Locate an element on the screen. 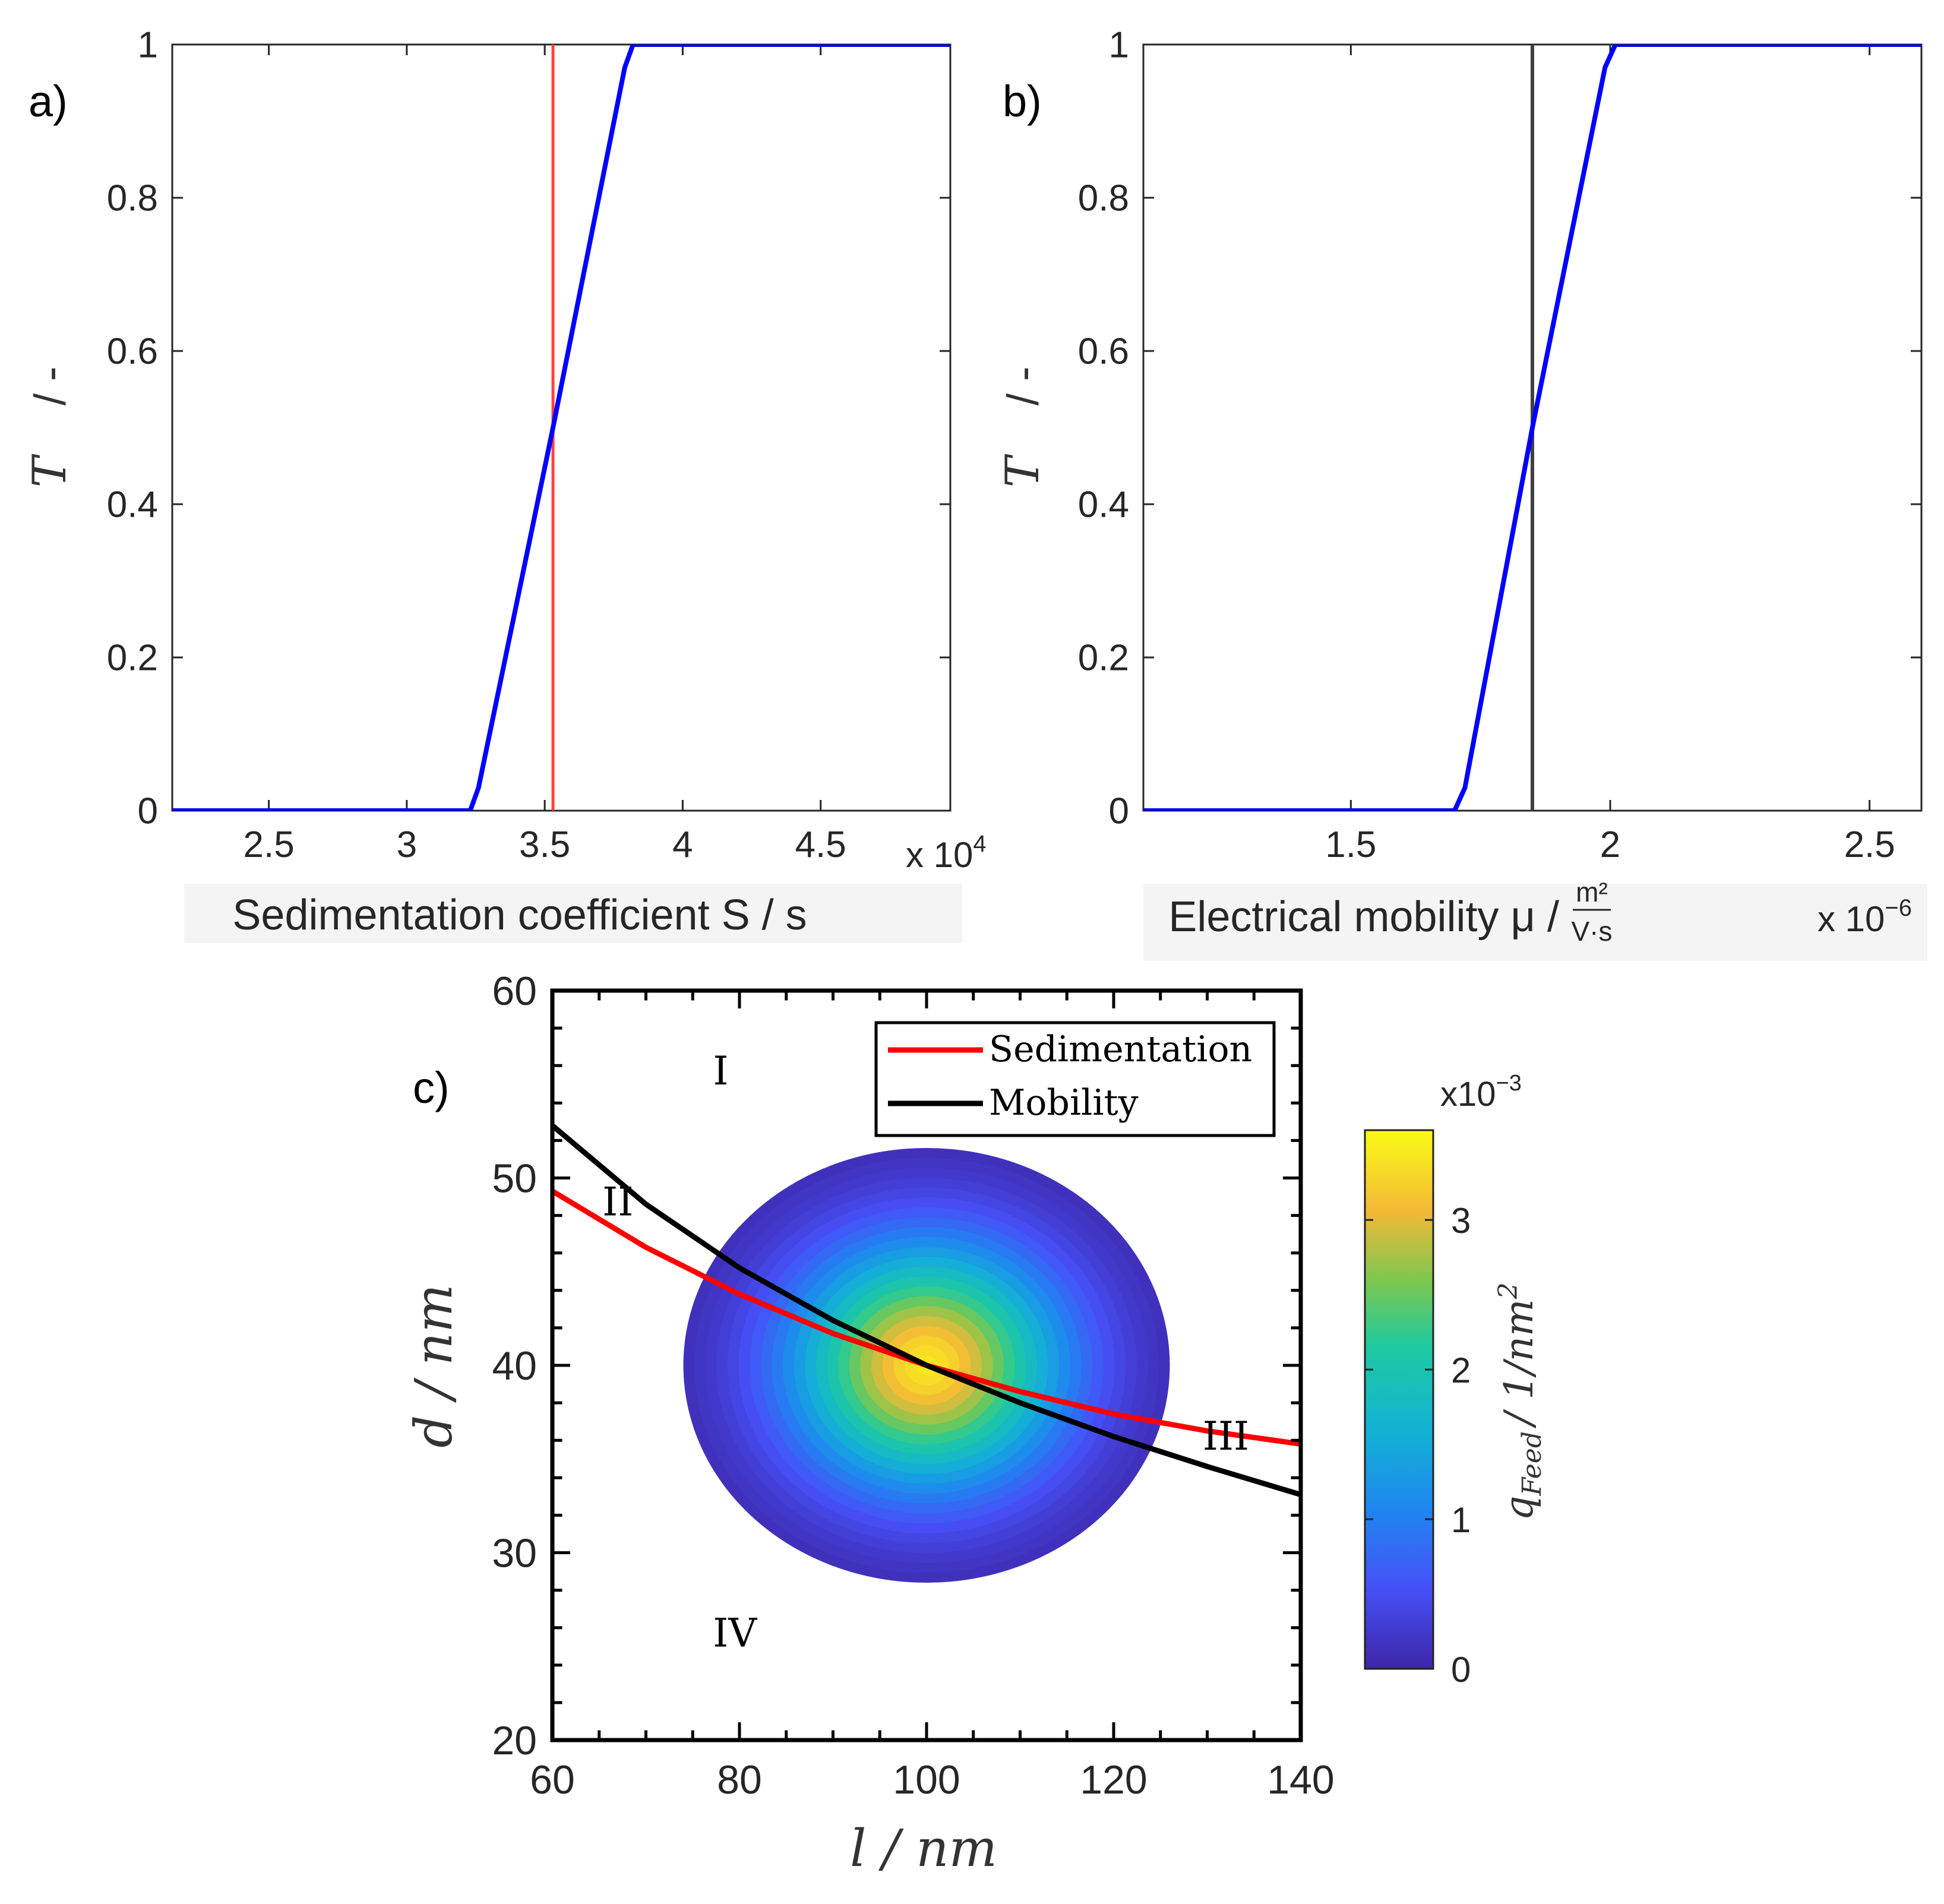  panel-a-ytick-label: 1 is located at coordinates (148, 45).